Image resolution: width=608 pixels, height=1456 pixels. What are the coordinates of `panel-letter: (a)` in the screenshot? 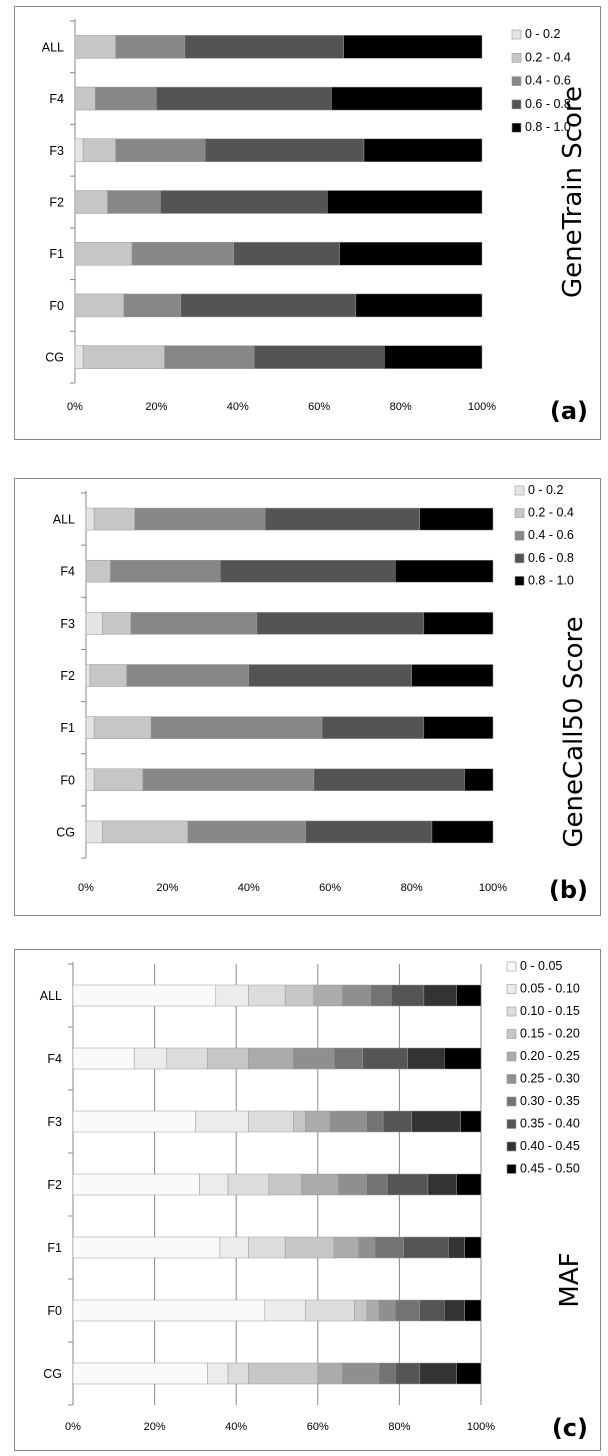 It's located at (569, 411).